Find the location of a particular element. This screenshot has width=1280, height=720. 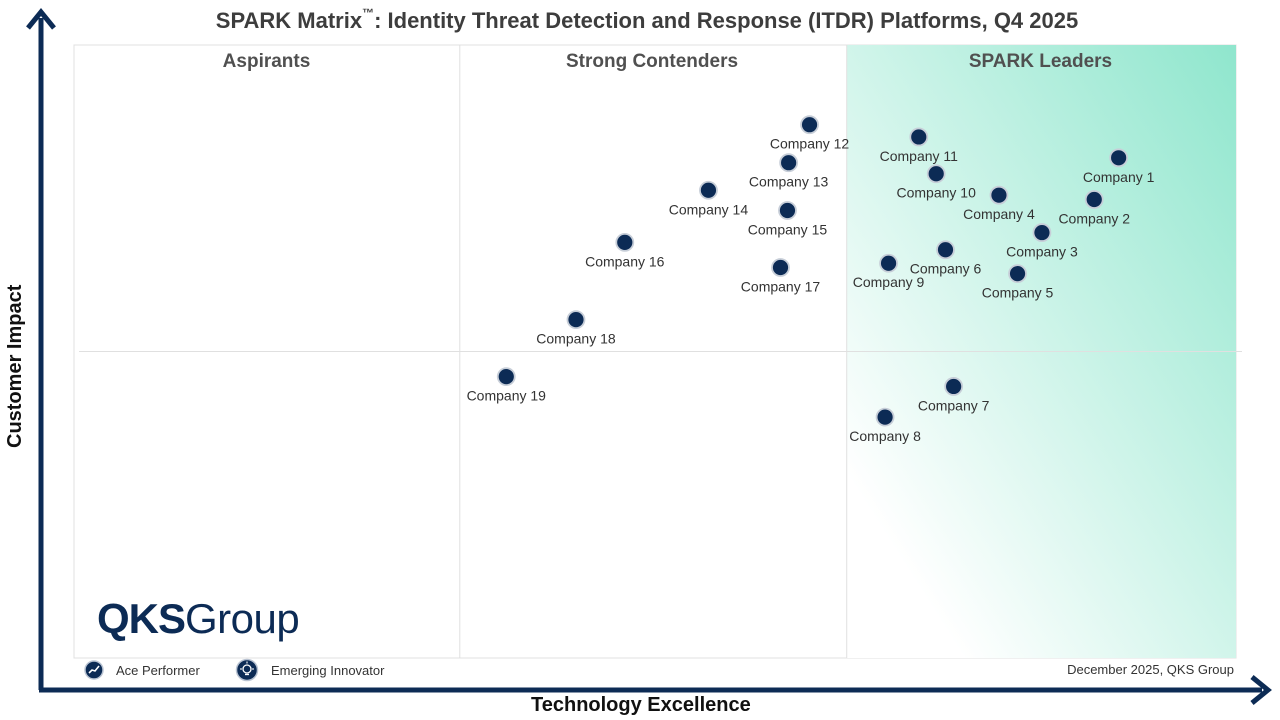

point-company-17: Company 17 is located at coordinates (781, 276).